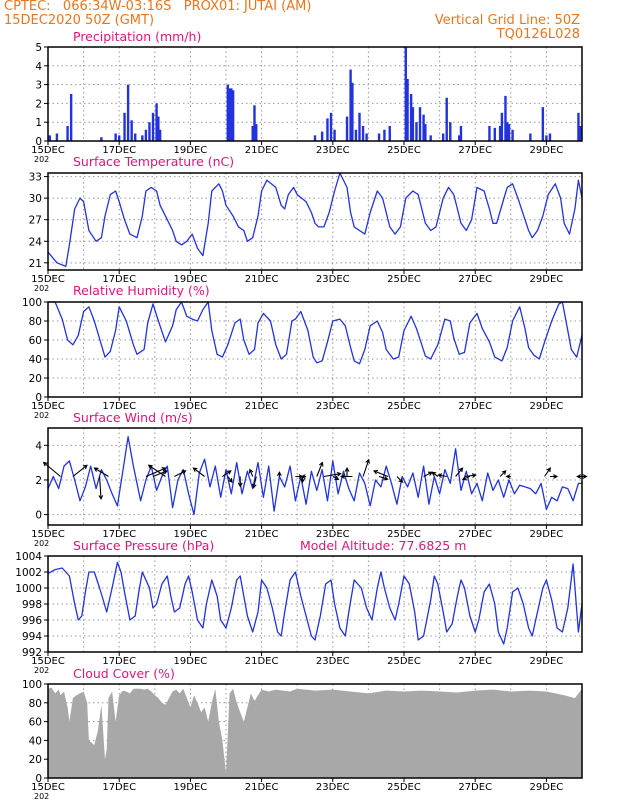 The image size is (618, 800). Describe the element at coordinates (507, 20) in the screenshot. I see `header-grid-note: Vertical Grid Line: 50Z` at that location.